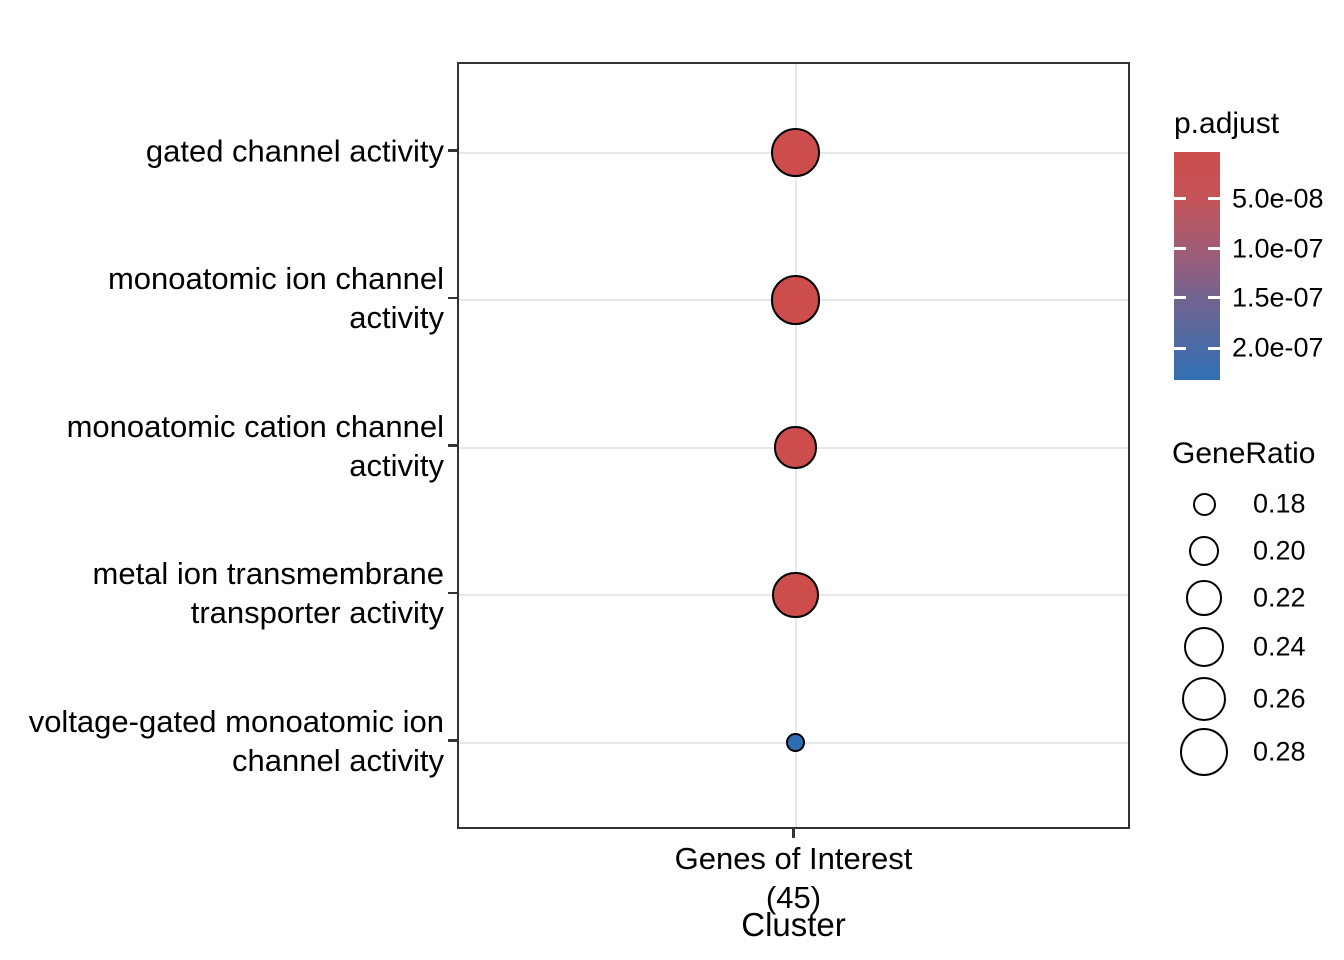 The width and height of the screenshot is (1344, 960). Describe the element at coordinates (1278, 248) in the screenshot. I see `color-legend-tick-label: 1.0e-07` at that location.